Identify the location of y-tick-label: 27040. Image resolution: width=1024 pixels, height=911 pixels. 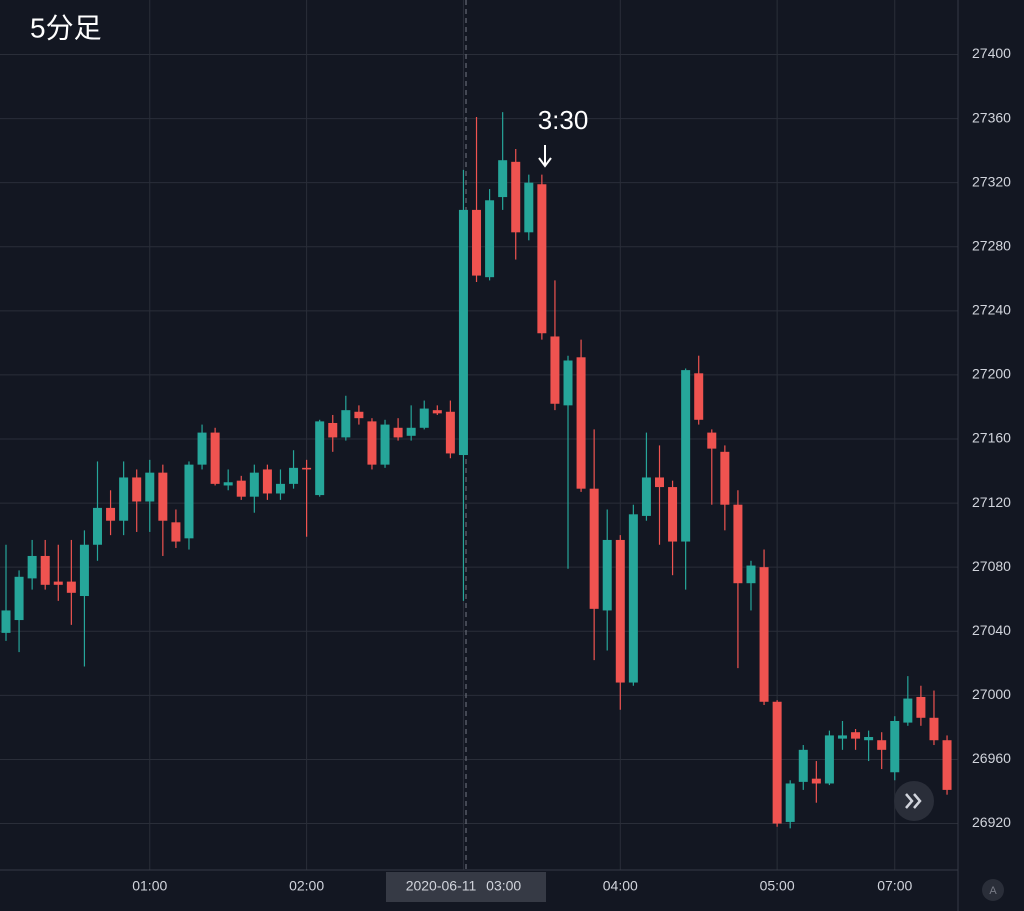
(991, 630).